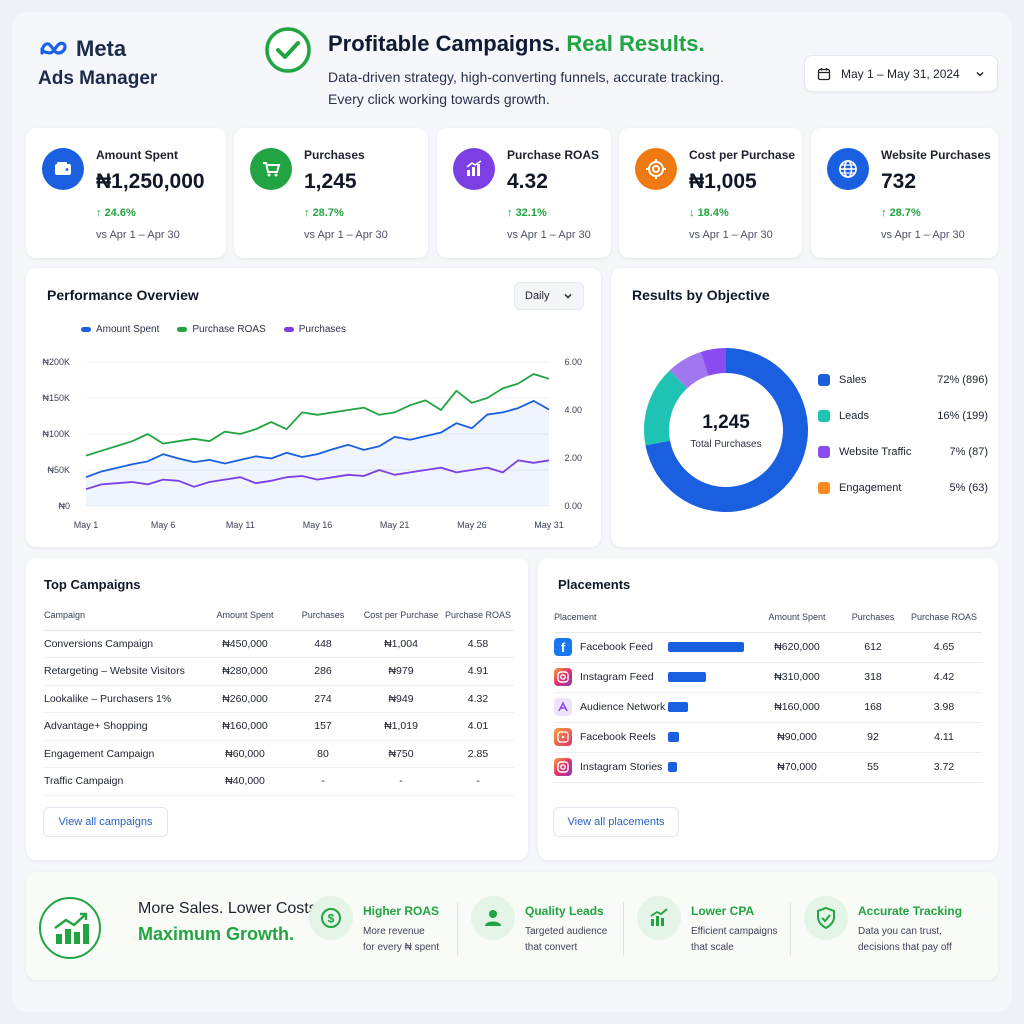 The image size is (1024, 1024). Describe the element at coordinates (899, 181) in the screenshot. I see `kpi-value: 732` at that location.